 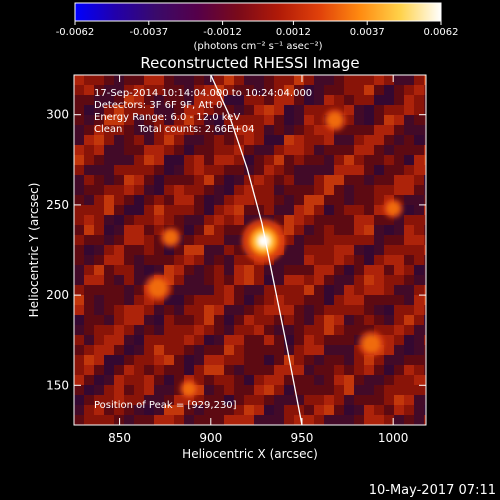 What do you see at coordinates (75, 32) in the screenshot?
I see `colorbar-tick-label: -0.0062` at bounding box center [75, 32].